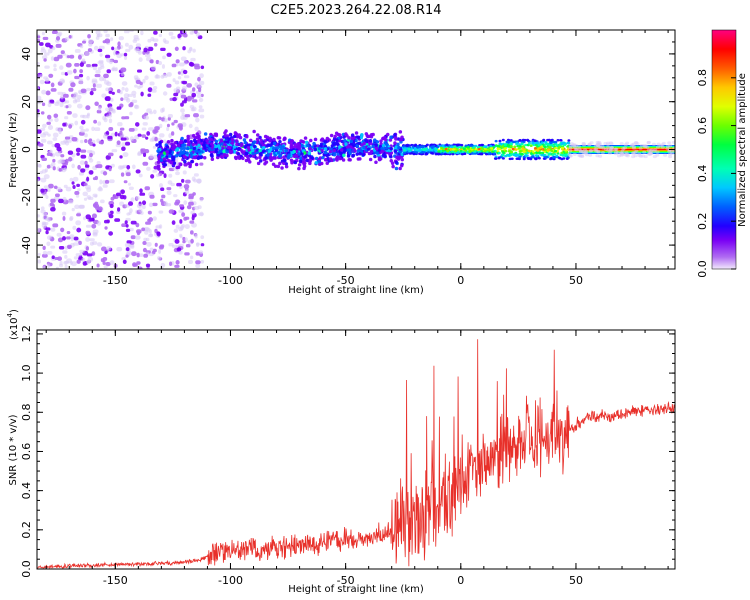 This screenshot has height=600, width=750. I want to click on spectrogram-x-axis-label: Height of straight line (km), so click(356, 290).